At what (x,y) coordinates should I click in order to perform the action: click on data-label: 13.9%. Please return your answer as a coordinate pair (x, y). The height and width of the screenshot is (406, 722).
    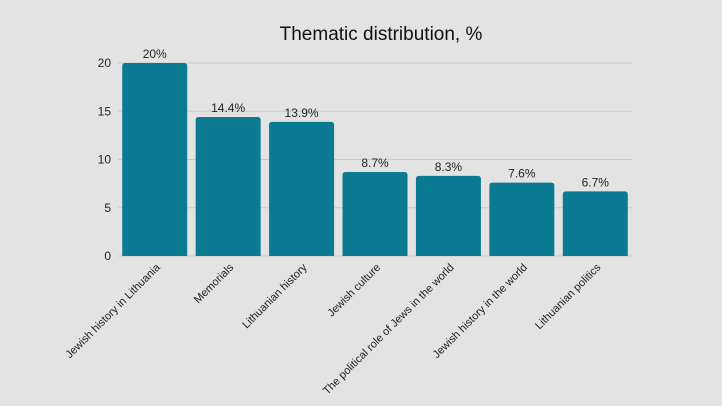
    Looking at the image, I should click on (302, 113).